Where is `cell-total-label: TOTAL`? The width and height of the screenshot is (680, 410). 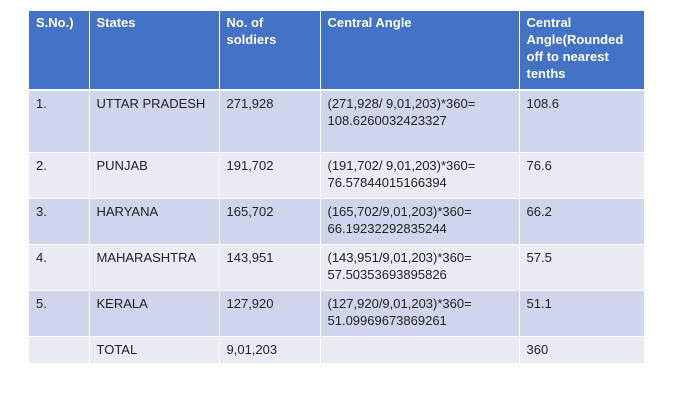
cell-total-label: TOTAL is located at coordinates (154, 350).